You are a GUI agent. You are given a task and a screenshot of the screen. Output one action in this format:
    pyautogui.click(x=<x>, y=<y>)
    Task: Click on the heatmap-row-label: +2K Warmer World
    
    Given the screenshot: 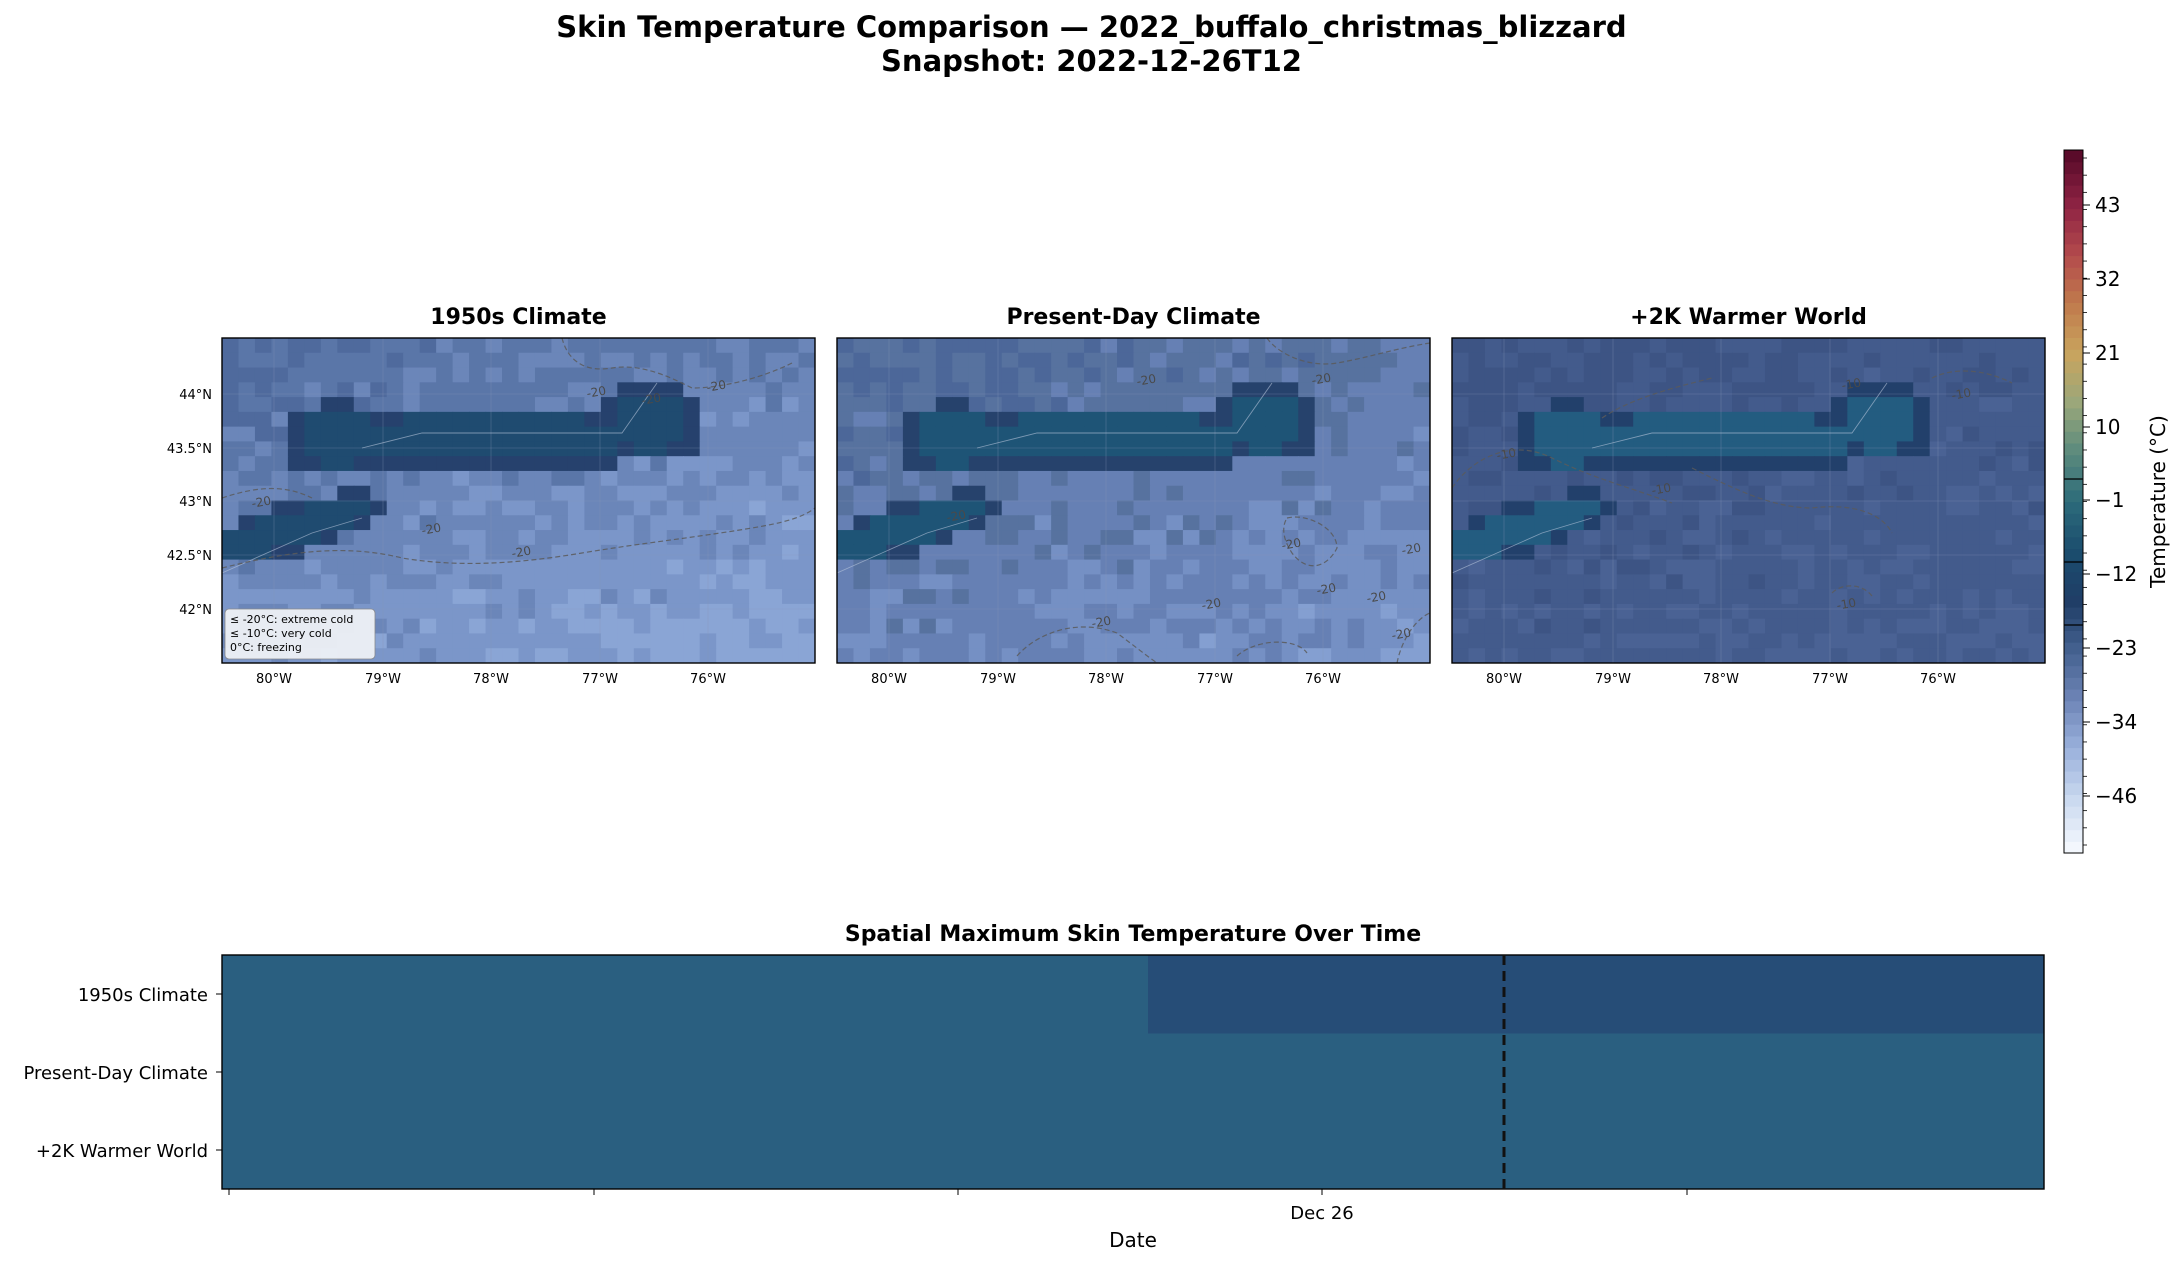 What is the action you would take?
    pyautogui.click(x=122, y=1151)
    